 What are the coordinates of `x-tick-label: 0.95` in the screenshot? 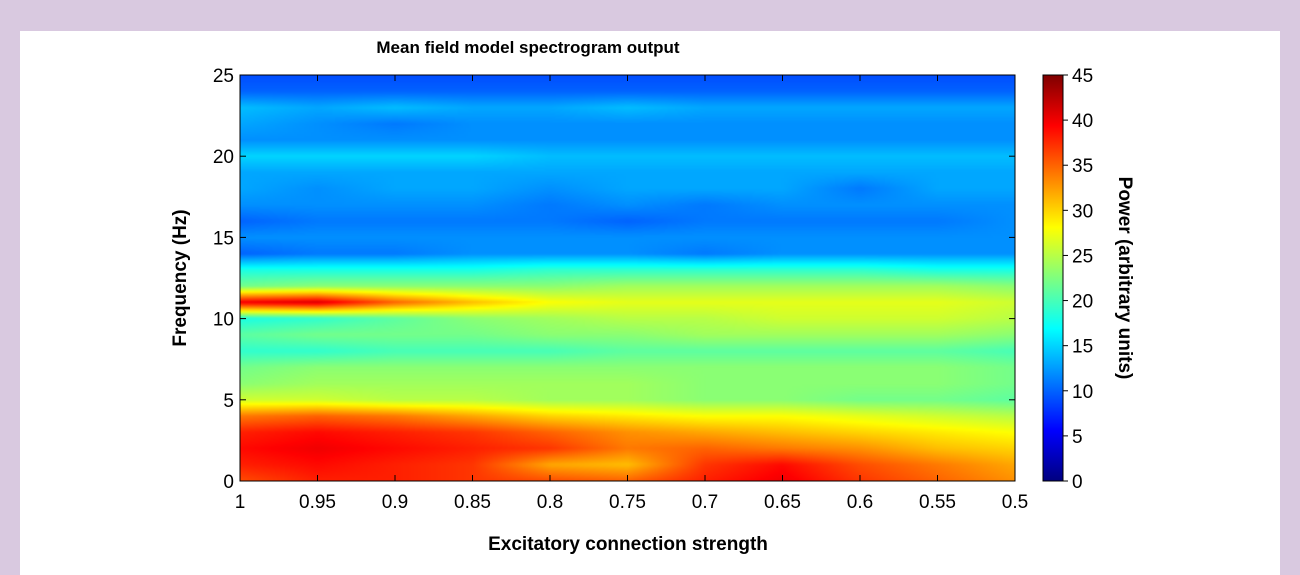 It's located at (317, 502).